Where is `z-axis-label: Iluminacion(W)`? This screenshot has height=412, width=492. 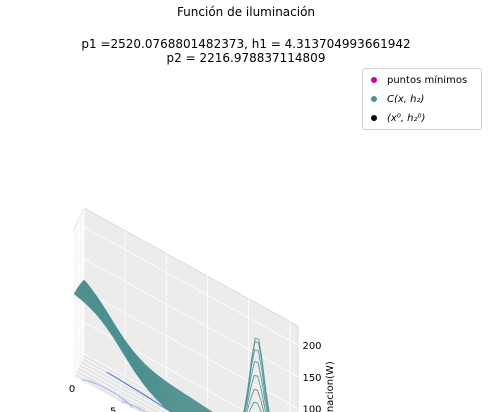 z-axis-label: Iluminacion(W) is located at coordinates (330, 386).